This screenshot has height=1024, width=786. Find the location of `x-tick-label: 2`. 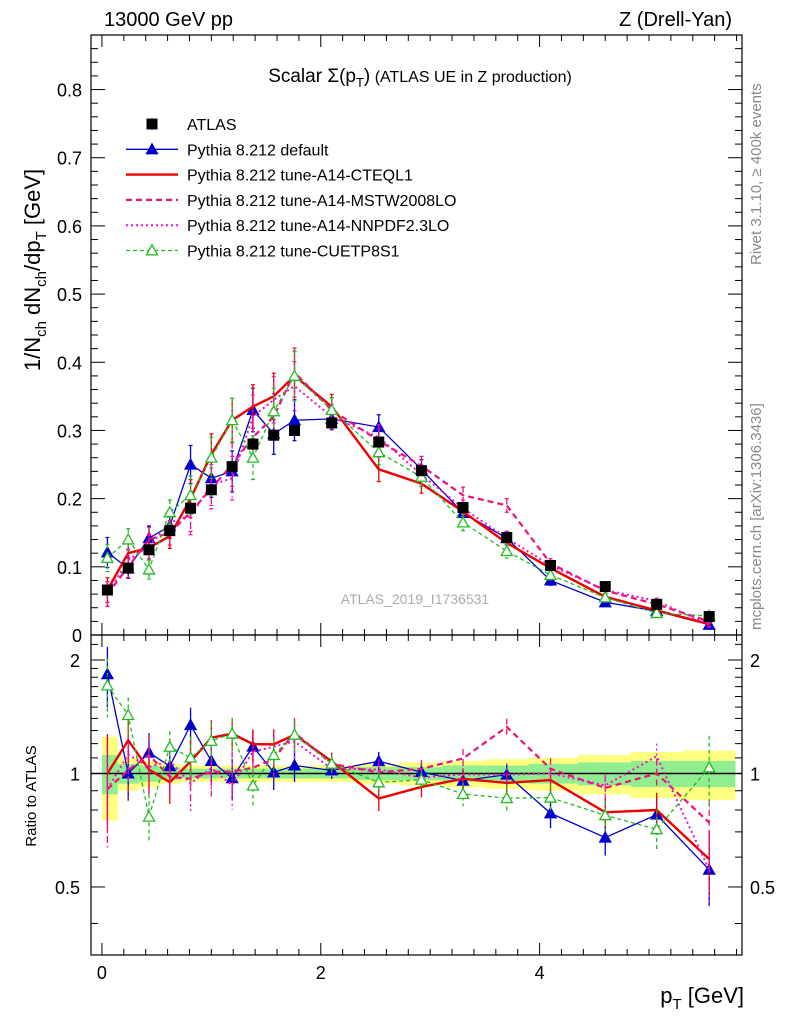

x-tick-label: 2 is located at coordinates (321, 973).